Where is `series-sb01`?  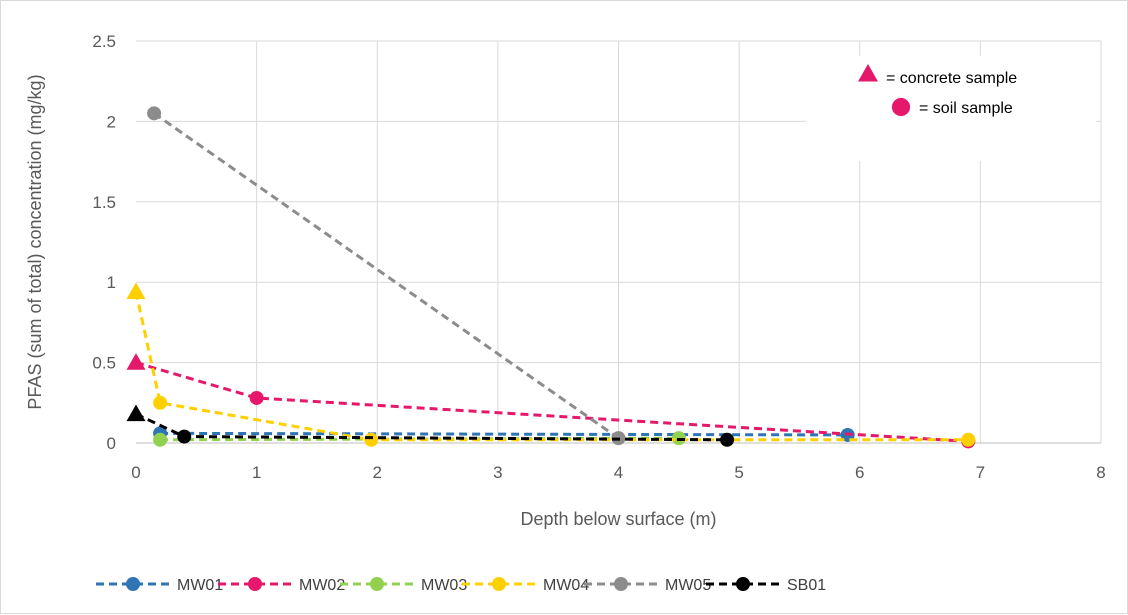
series-sb01 is located at coordinates (430, 425).